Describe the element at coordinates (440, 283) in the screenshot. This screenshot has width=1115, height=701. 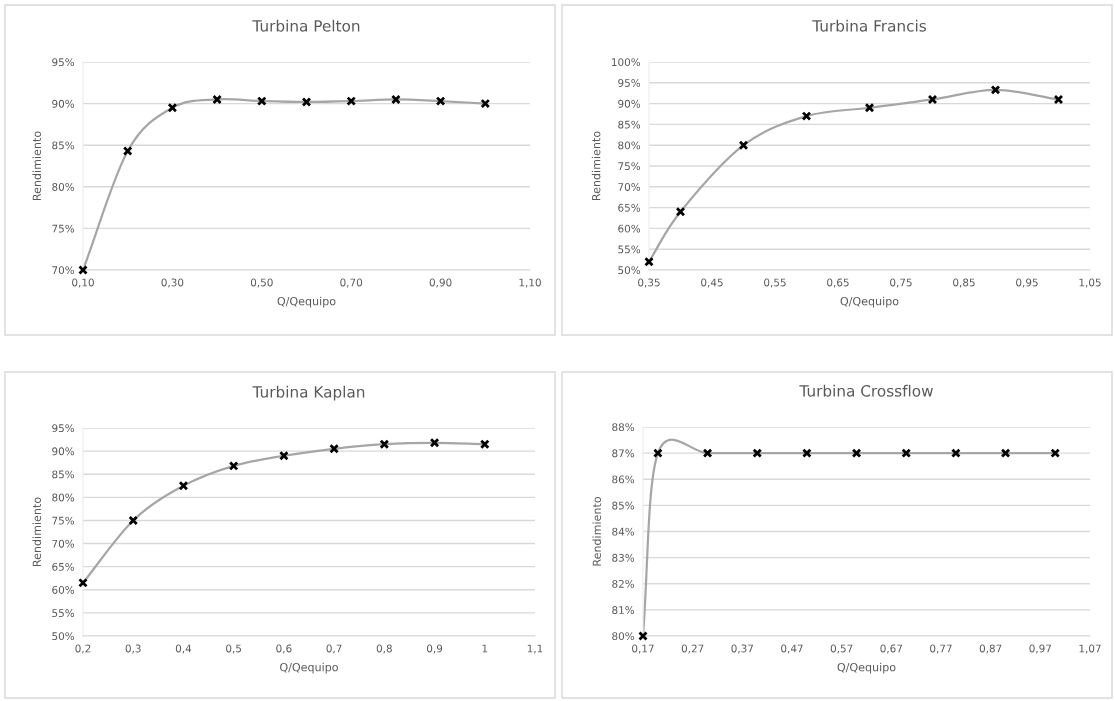
I see `x-tick-label: 0,90` at that location.